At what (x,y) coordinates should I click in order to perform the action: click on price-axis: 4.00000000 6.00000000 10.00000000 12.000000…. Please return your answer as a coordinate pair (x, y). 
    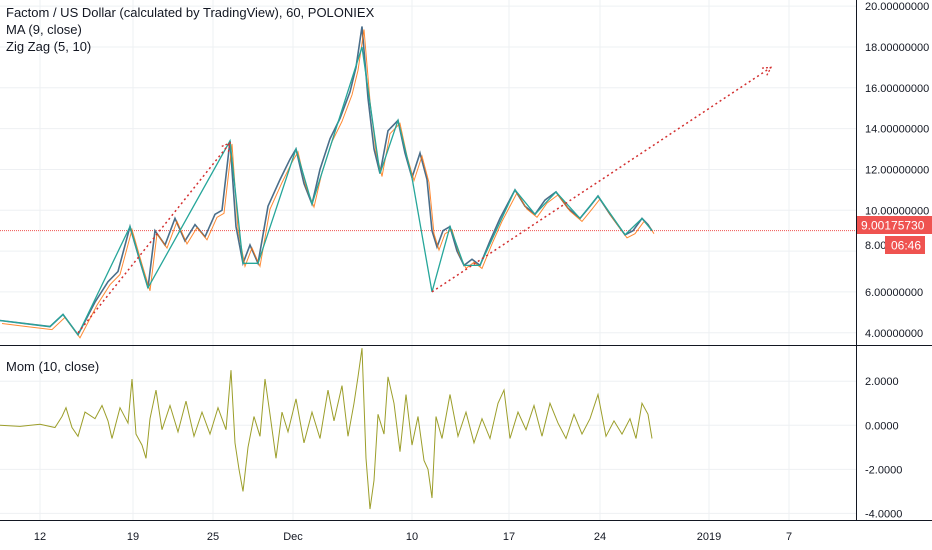
    Looking at the image, I should click on (897, 170).